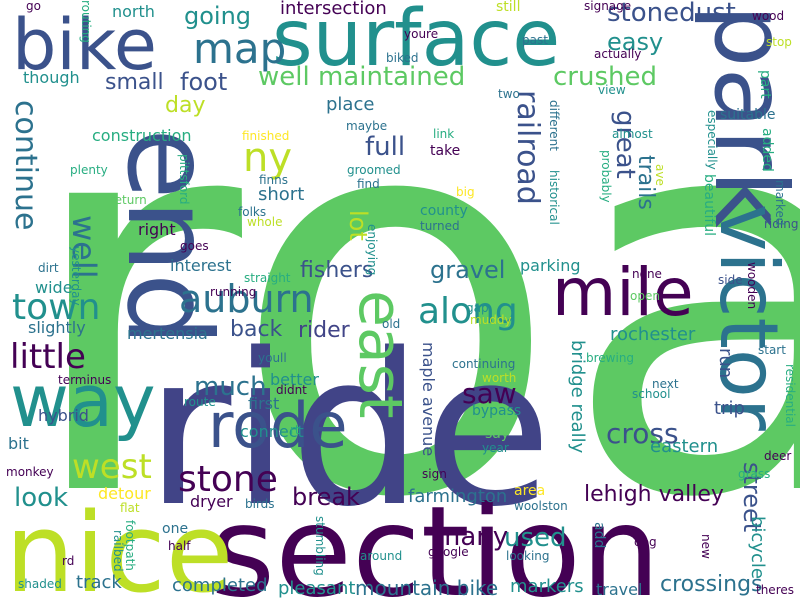 The width and height of the screenshot is (800, 600). I want to click on word-way: way, so click(83, 401).